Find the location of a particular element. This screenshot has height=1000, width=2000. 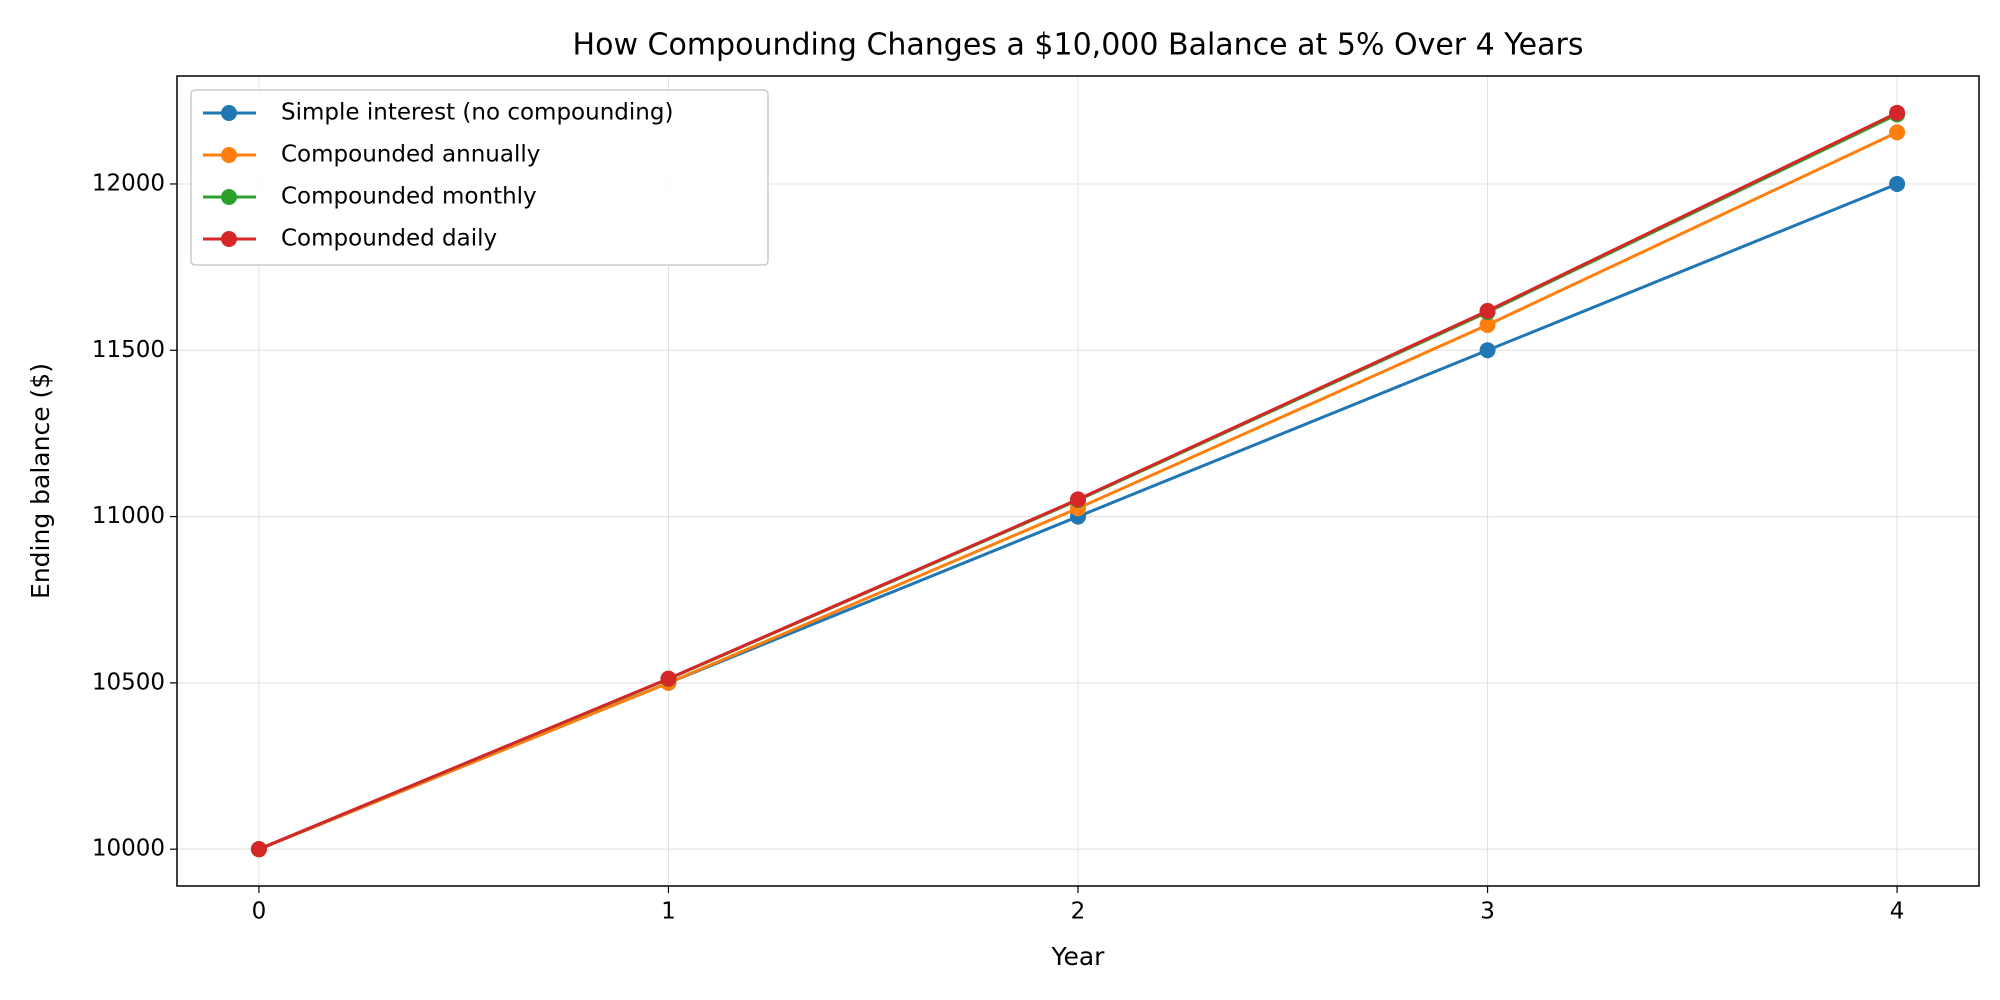

y-tick-label: 11000 is located at coordinates (128, 516).